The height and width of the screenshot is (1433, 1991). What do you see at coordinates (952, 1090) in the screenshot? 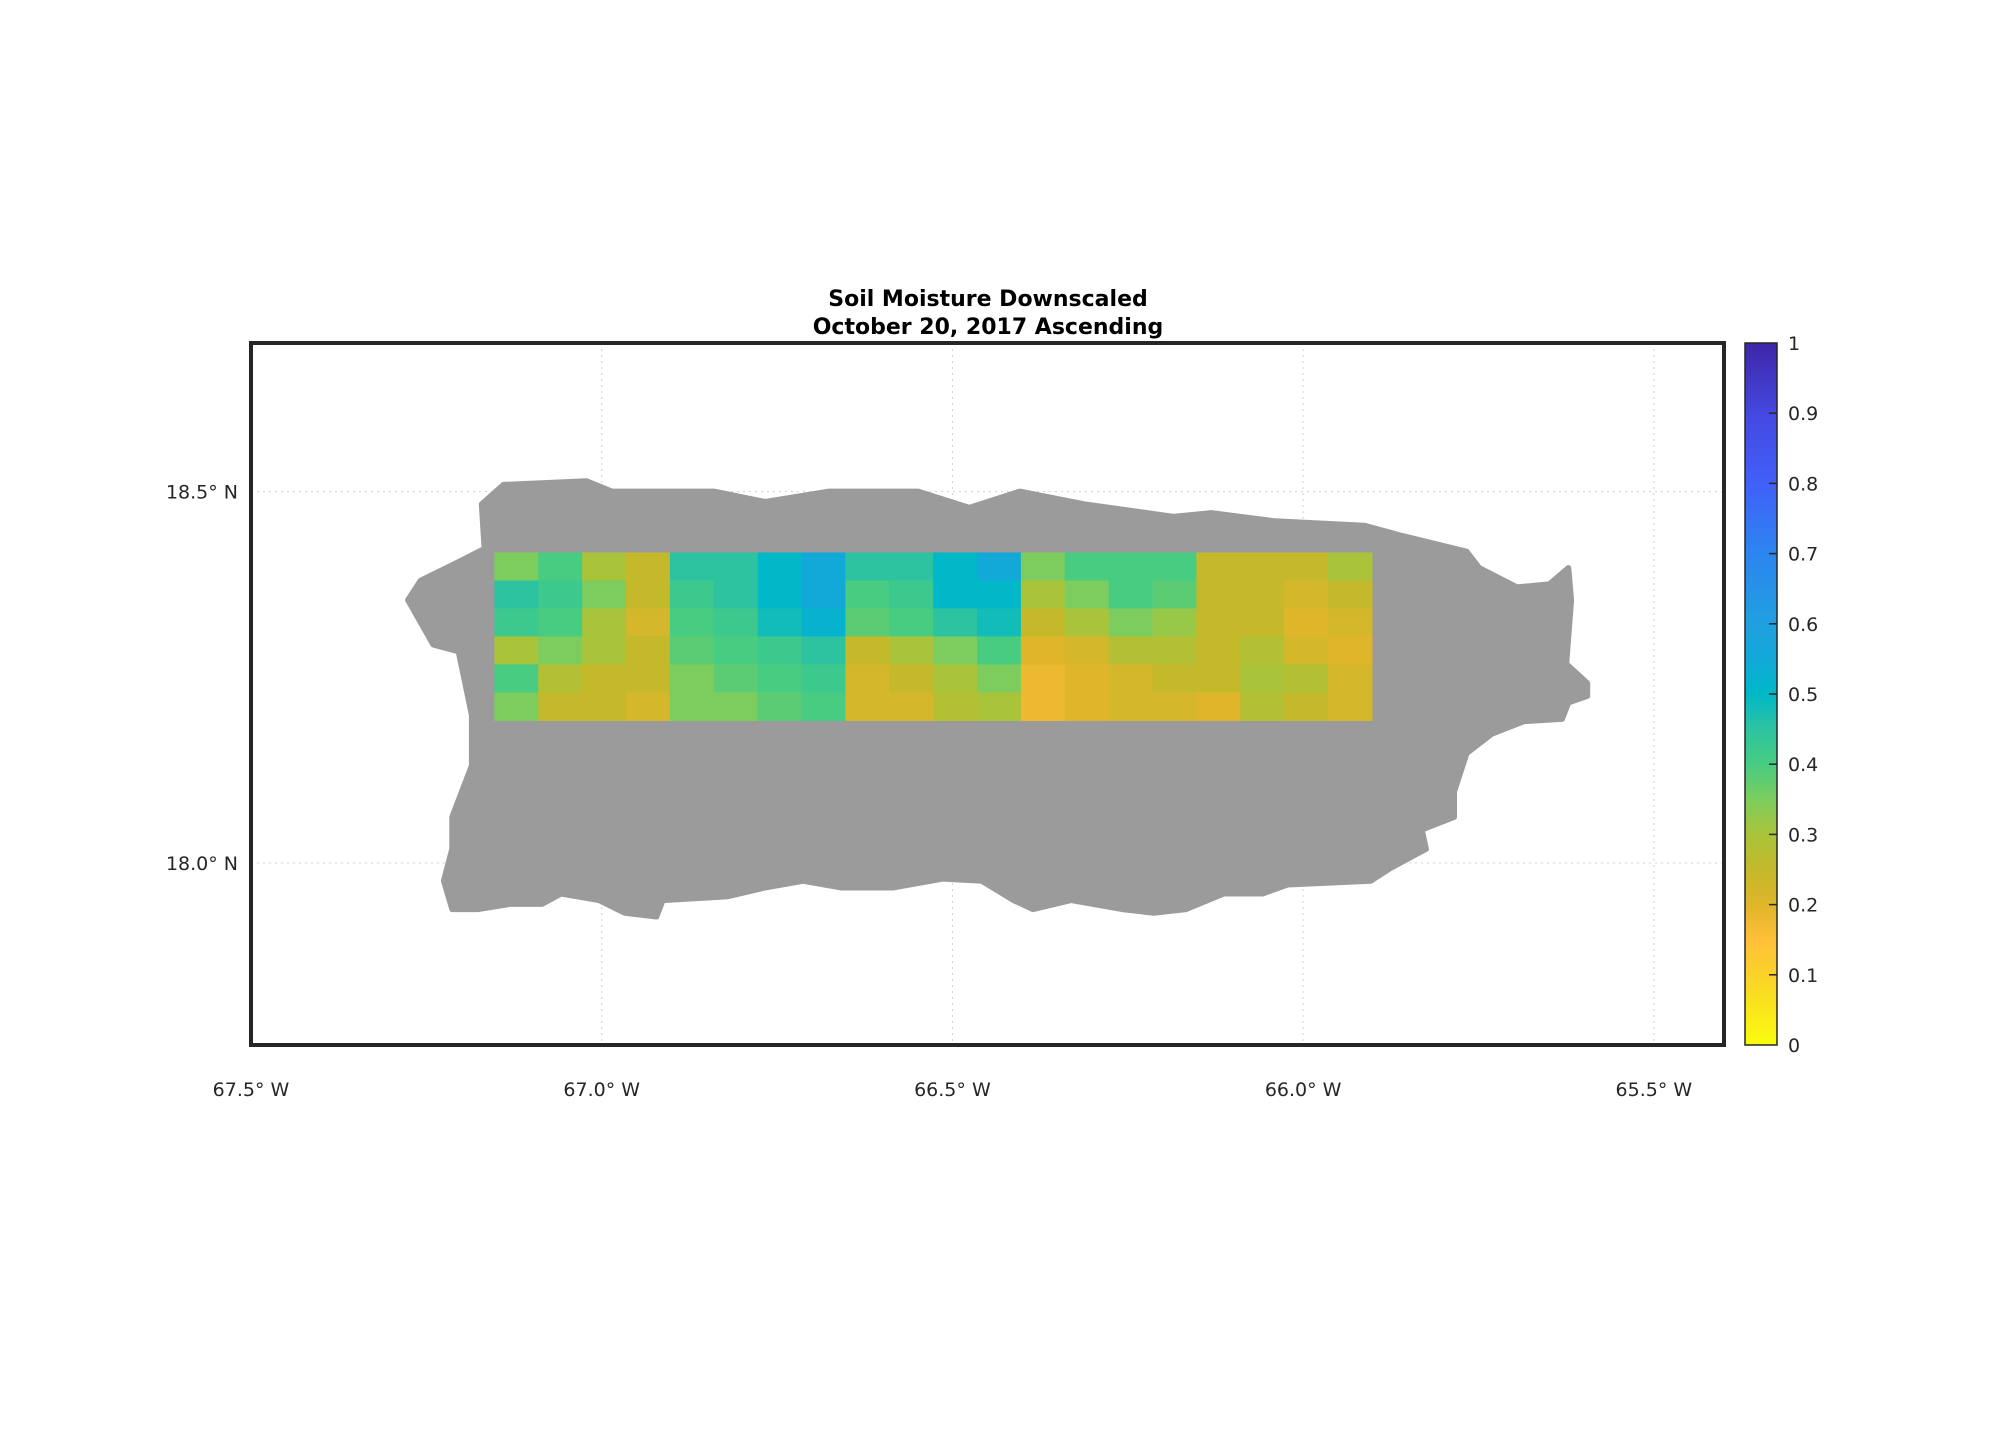
I see `x-tick-label: 66.5° W` at bounding box center [952, 1090].